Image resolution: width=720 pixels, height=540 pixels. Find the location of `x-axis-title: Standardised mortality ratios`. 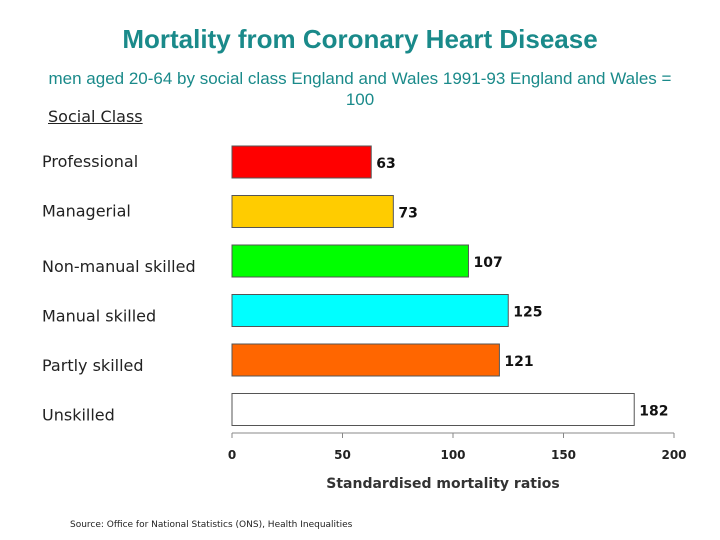

x-axis-title: Standardised mortality ratios is located at coordinates (442, 484).